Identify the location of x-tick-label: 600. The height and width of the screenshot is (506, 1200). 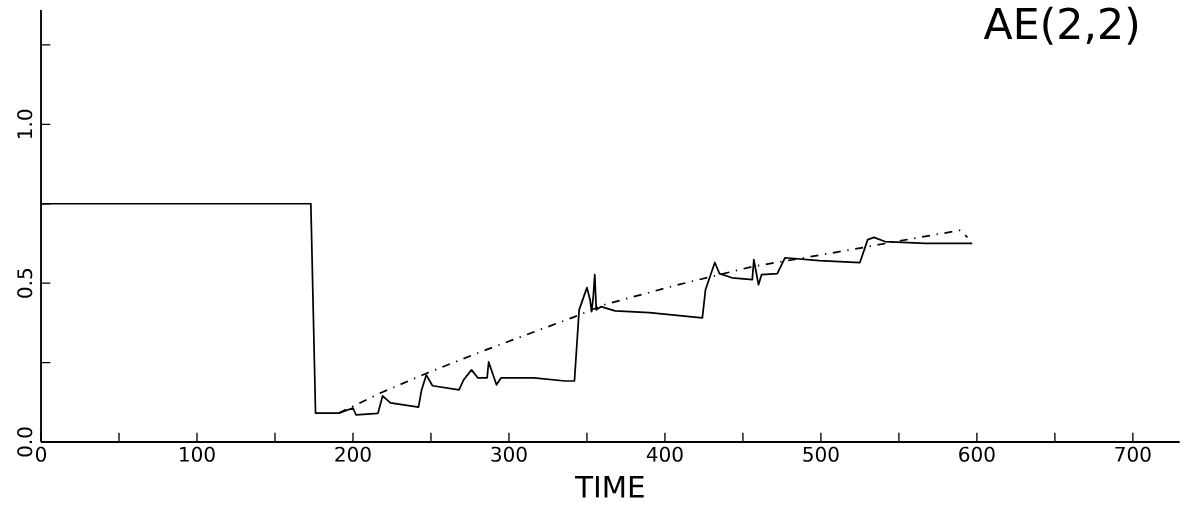
(977, 454).